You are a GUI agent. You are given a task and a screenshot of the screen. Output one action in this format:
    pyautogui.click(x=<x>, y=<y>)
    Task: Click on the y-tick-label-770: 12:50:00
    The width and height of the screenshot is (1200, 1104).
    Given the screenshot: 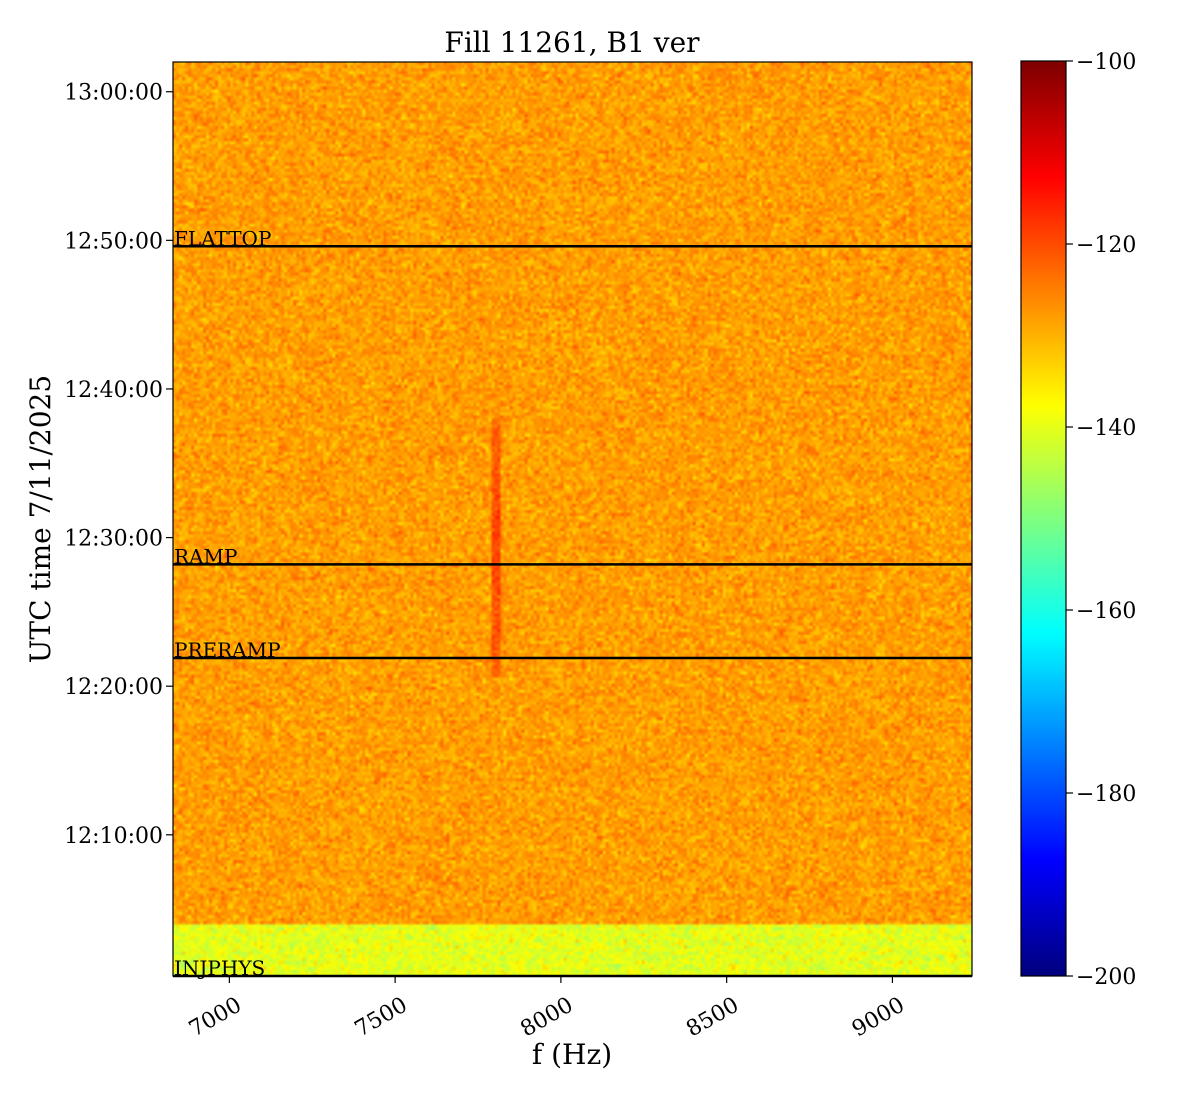 What is the action you would take?
    pyautogui.click(x=113, y=241)
    